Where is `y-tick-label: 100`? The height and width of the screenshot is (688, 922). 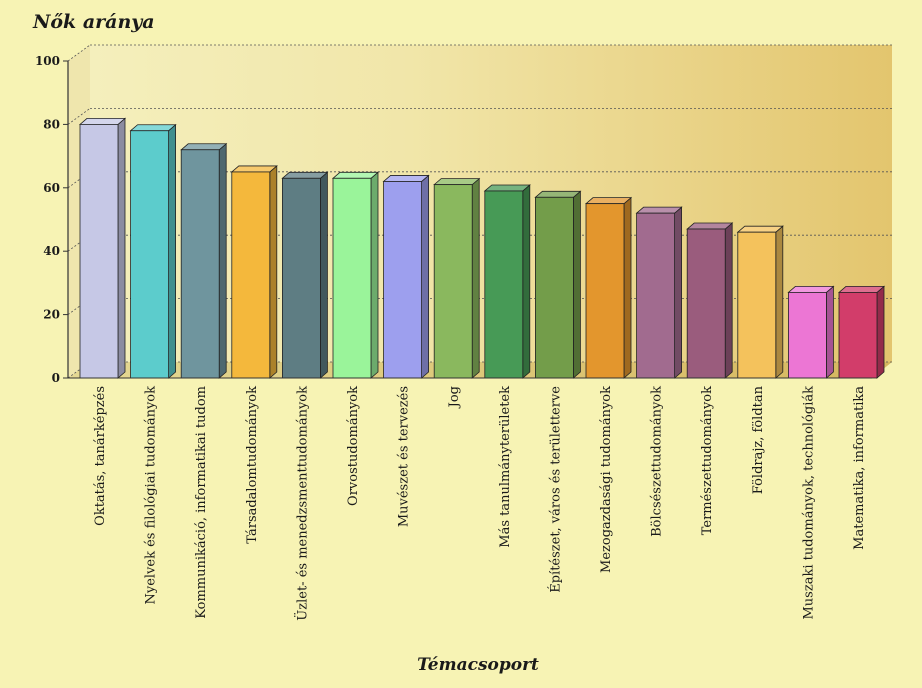
y-tick-label: 100 is located at coordinates (47, 61).